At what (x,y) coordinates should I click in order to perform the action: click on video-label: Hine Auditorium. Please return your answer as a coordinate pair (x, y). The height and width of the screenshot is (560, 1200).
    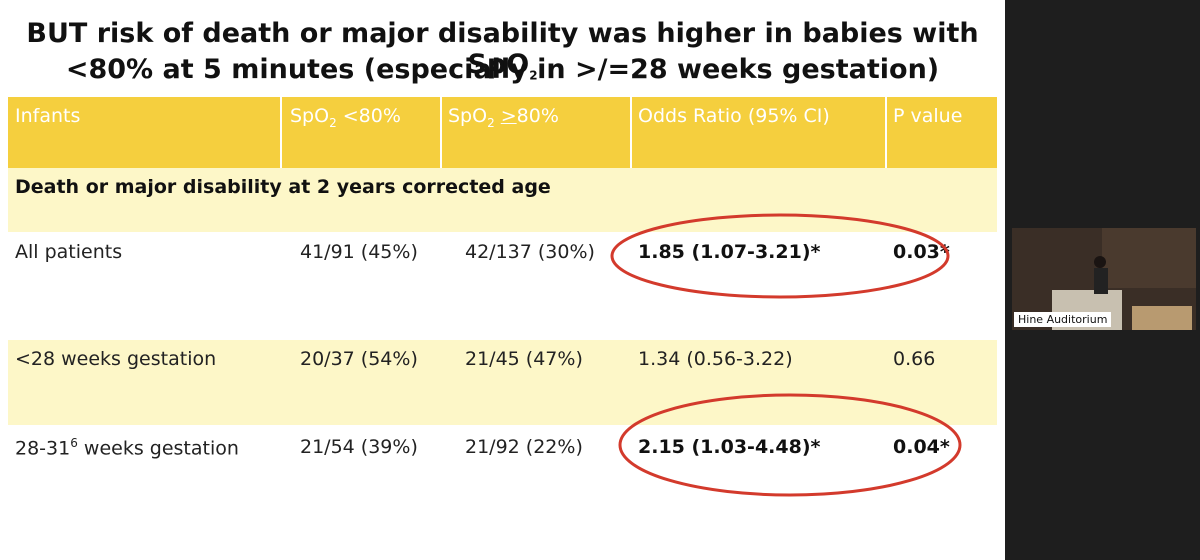
    Looking at the image, I should click on (1063, 319).